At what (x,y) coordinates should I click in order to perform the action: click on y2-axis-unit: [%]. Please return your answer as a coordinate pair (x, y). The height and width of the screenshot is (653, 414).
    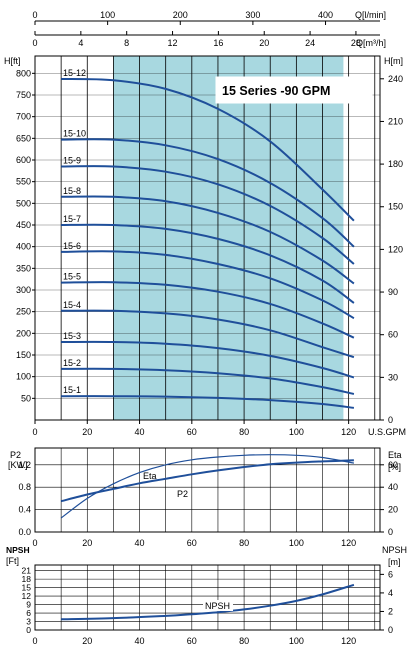
    Looking at the image, I should click on (394, 467).